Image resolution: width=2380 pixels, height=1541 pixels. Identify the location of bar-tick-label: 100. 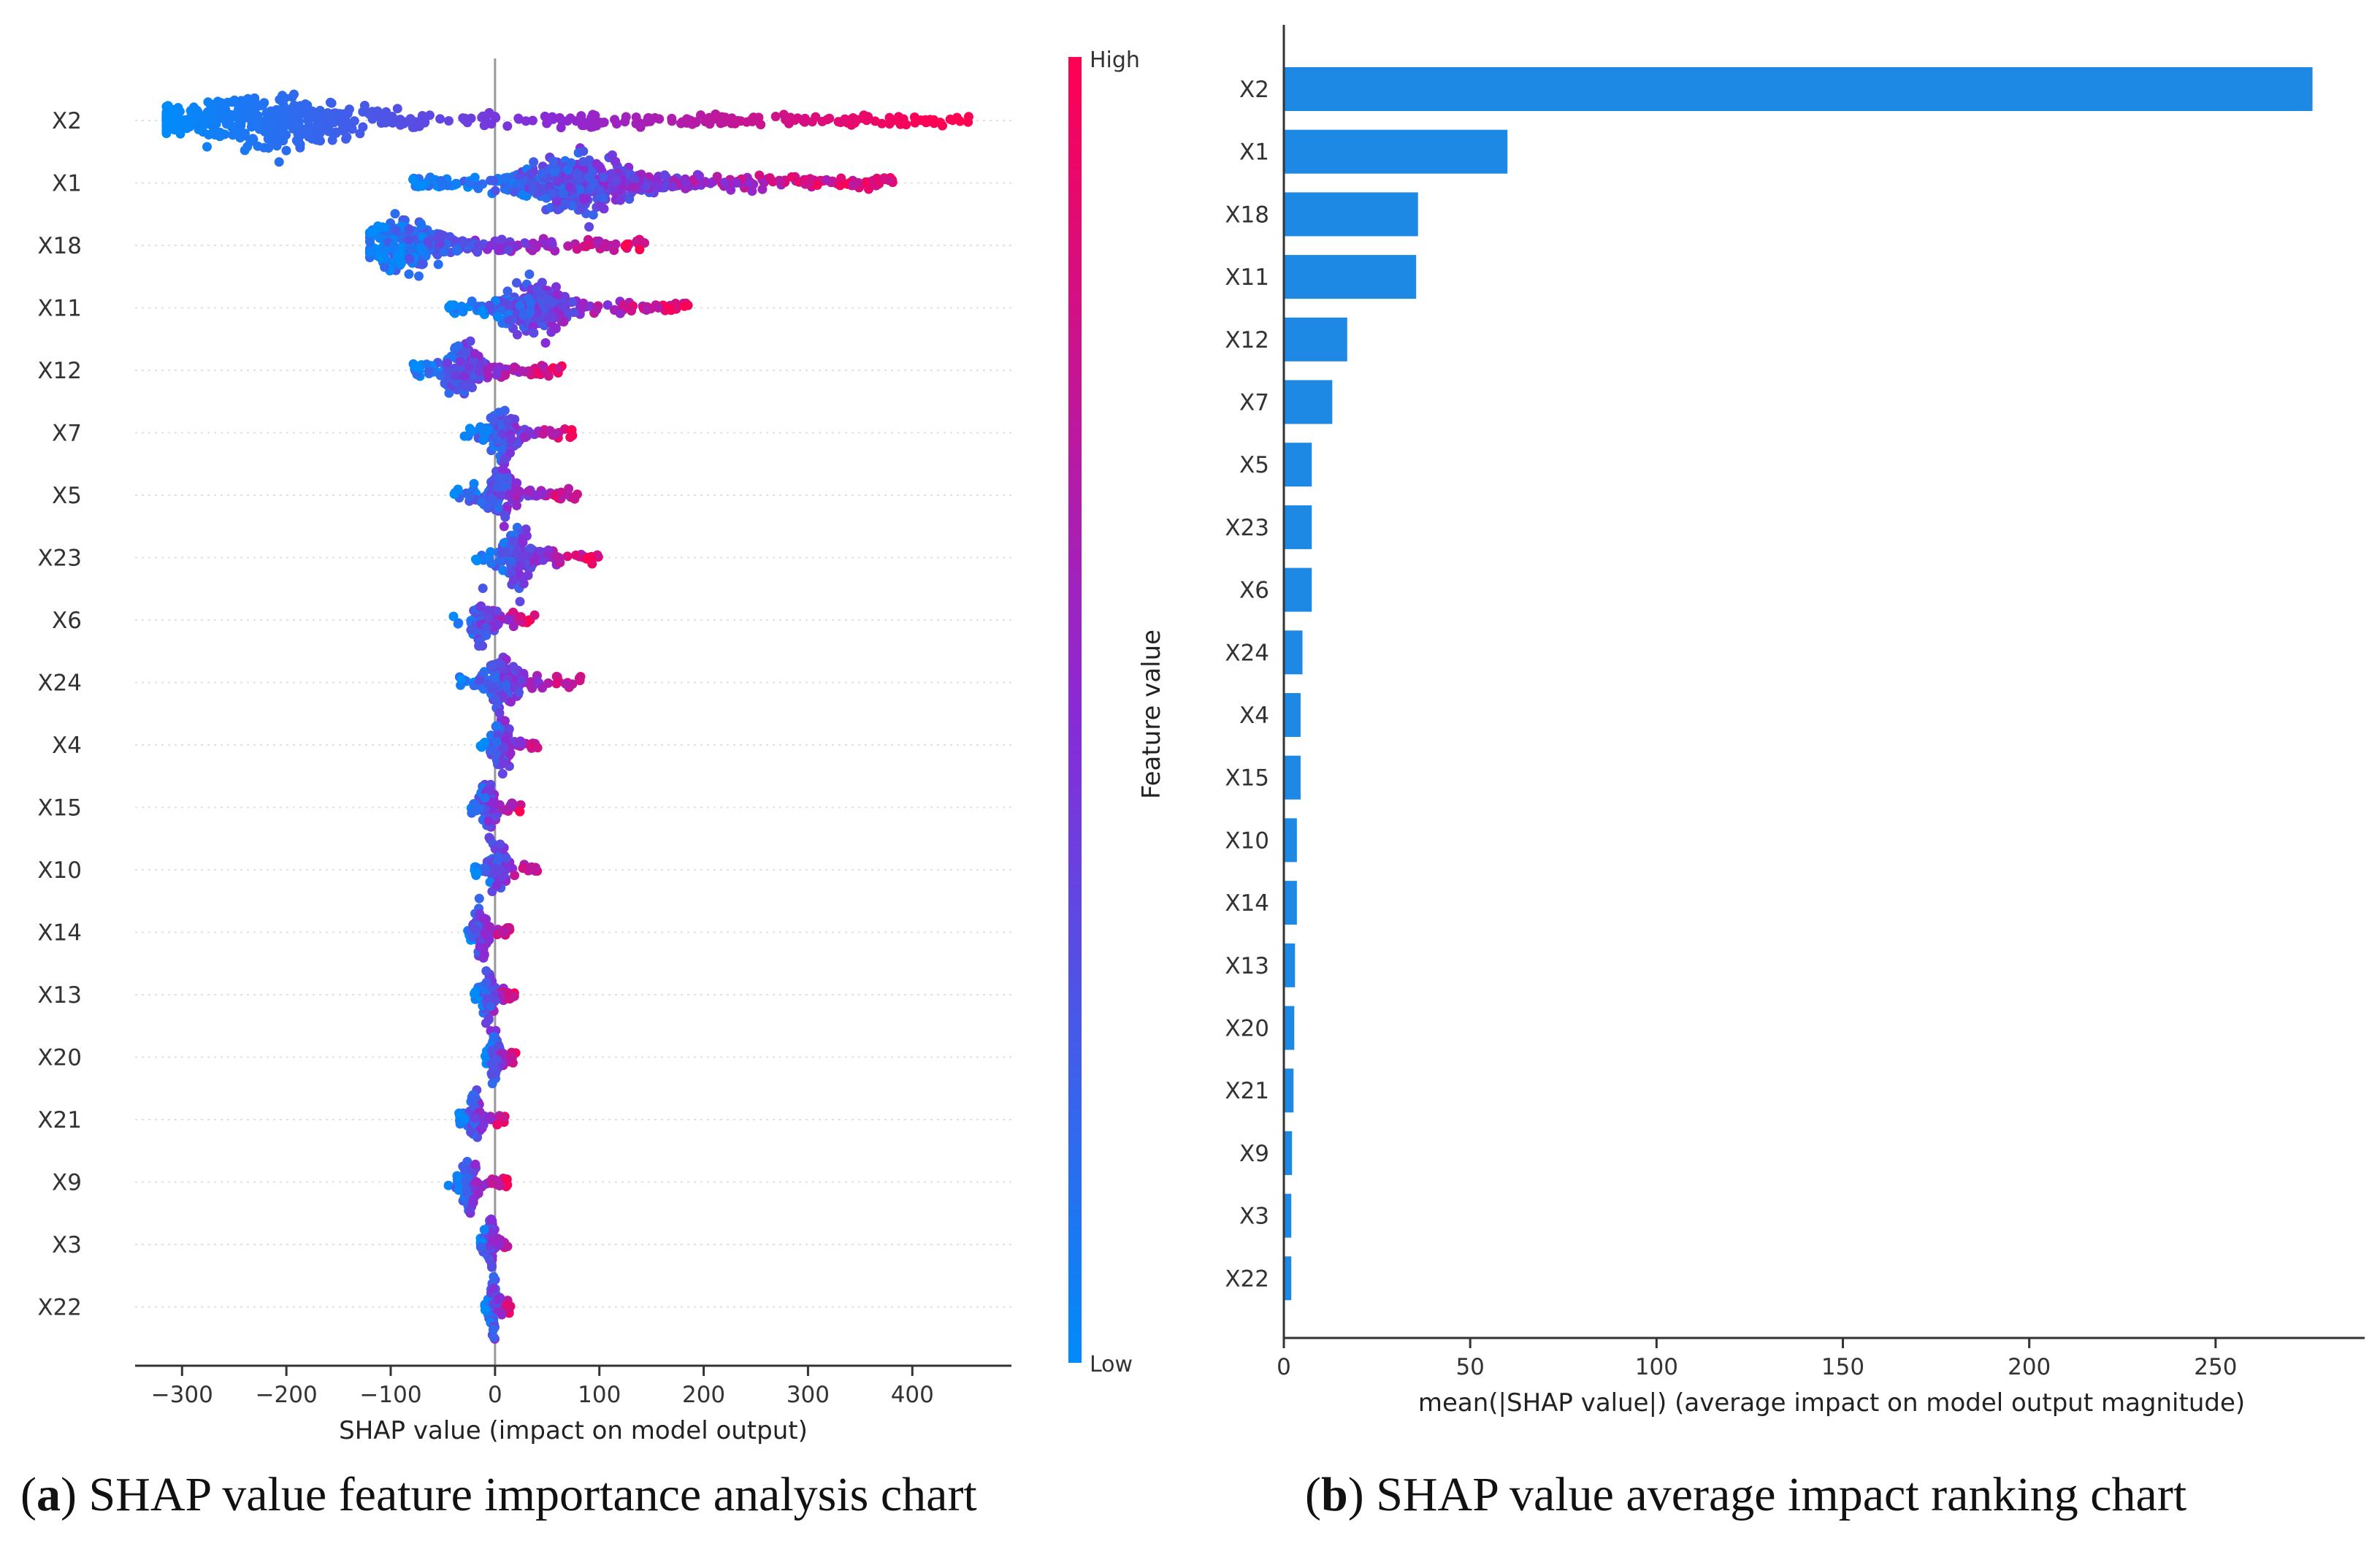
(1657, 1367).